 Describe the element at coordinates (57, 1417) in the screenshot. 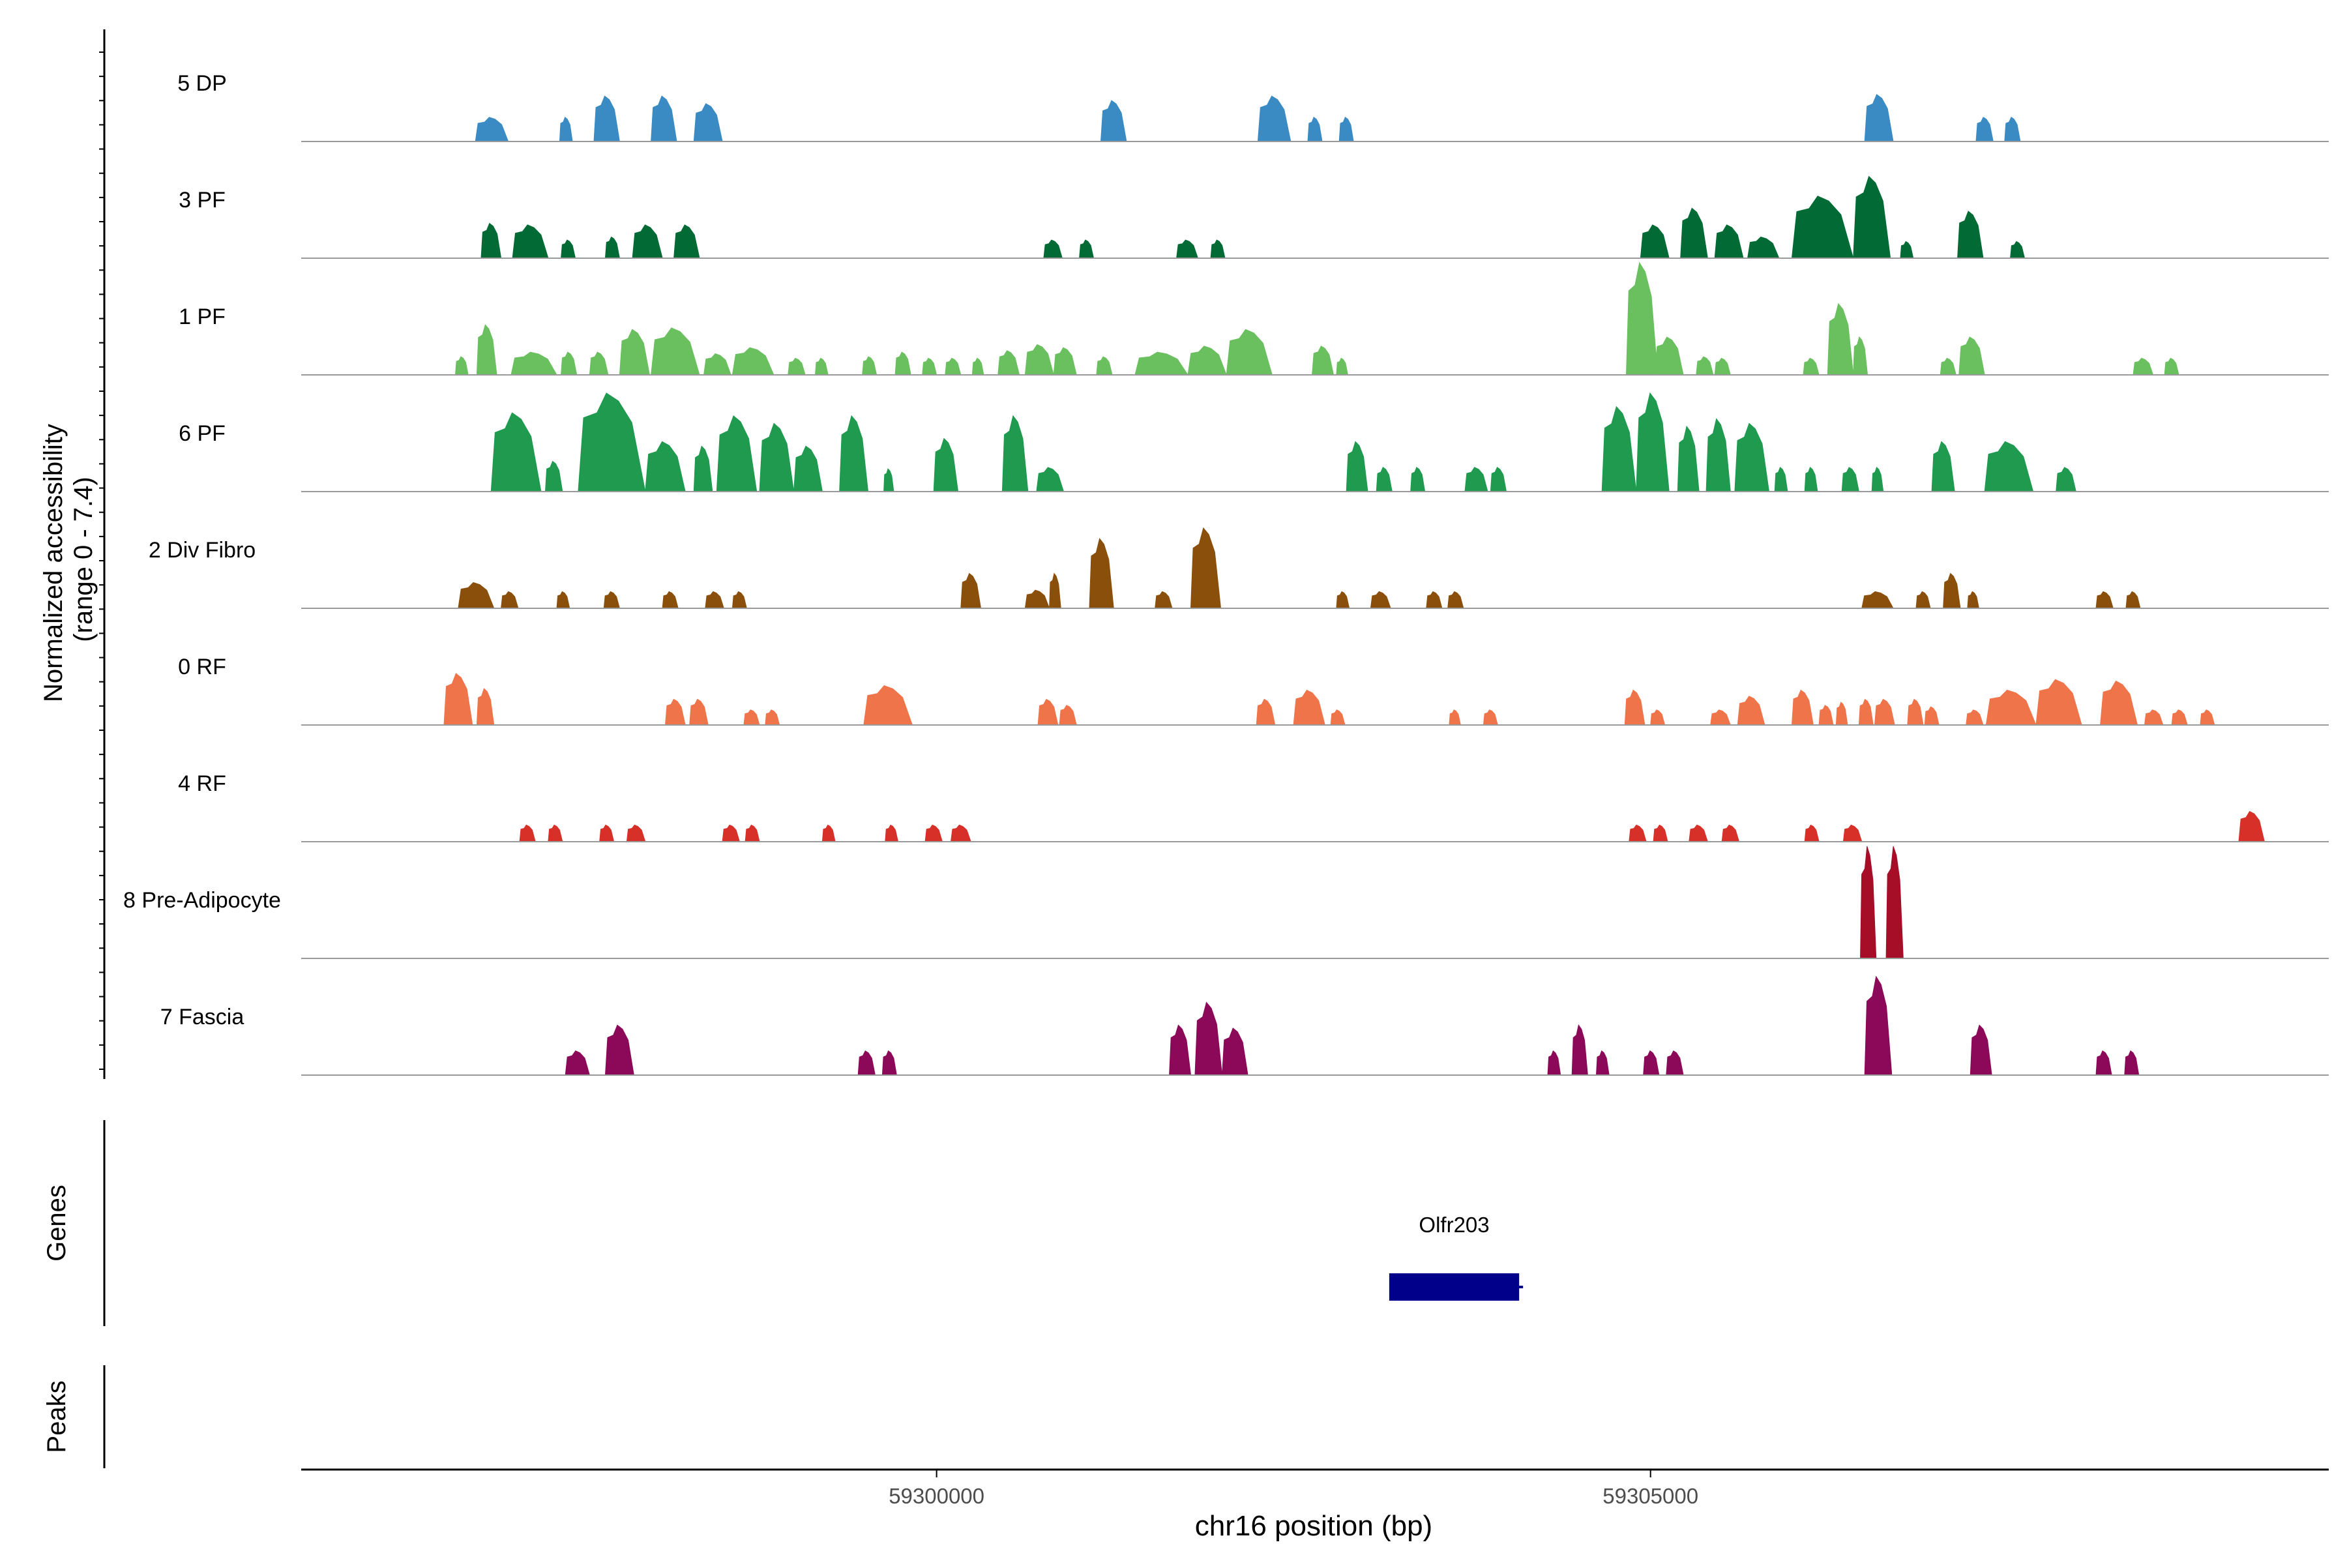

I see `peaks-track-label: Peaks` at that location.